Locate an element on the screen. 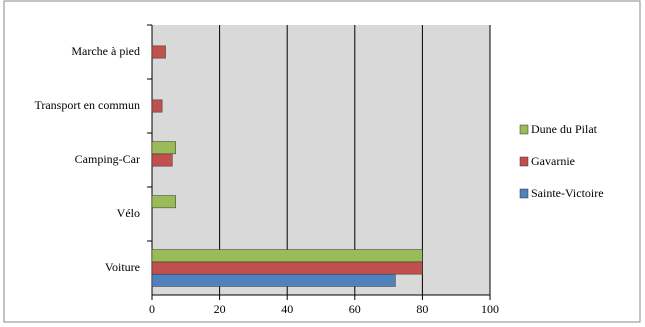  x-tick-label: 40 is located at coordinates (287, 309).